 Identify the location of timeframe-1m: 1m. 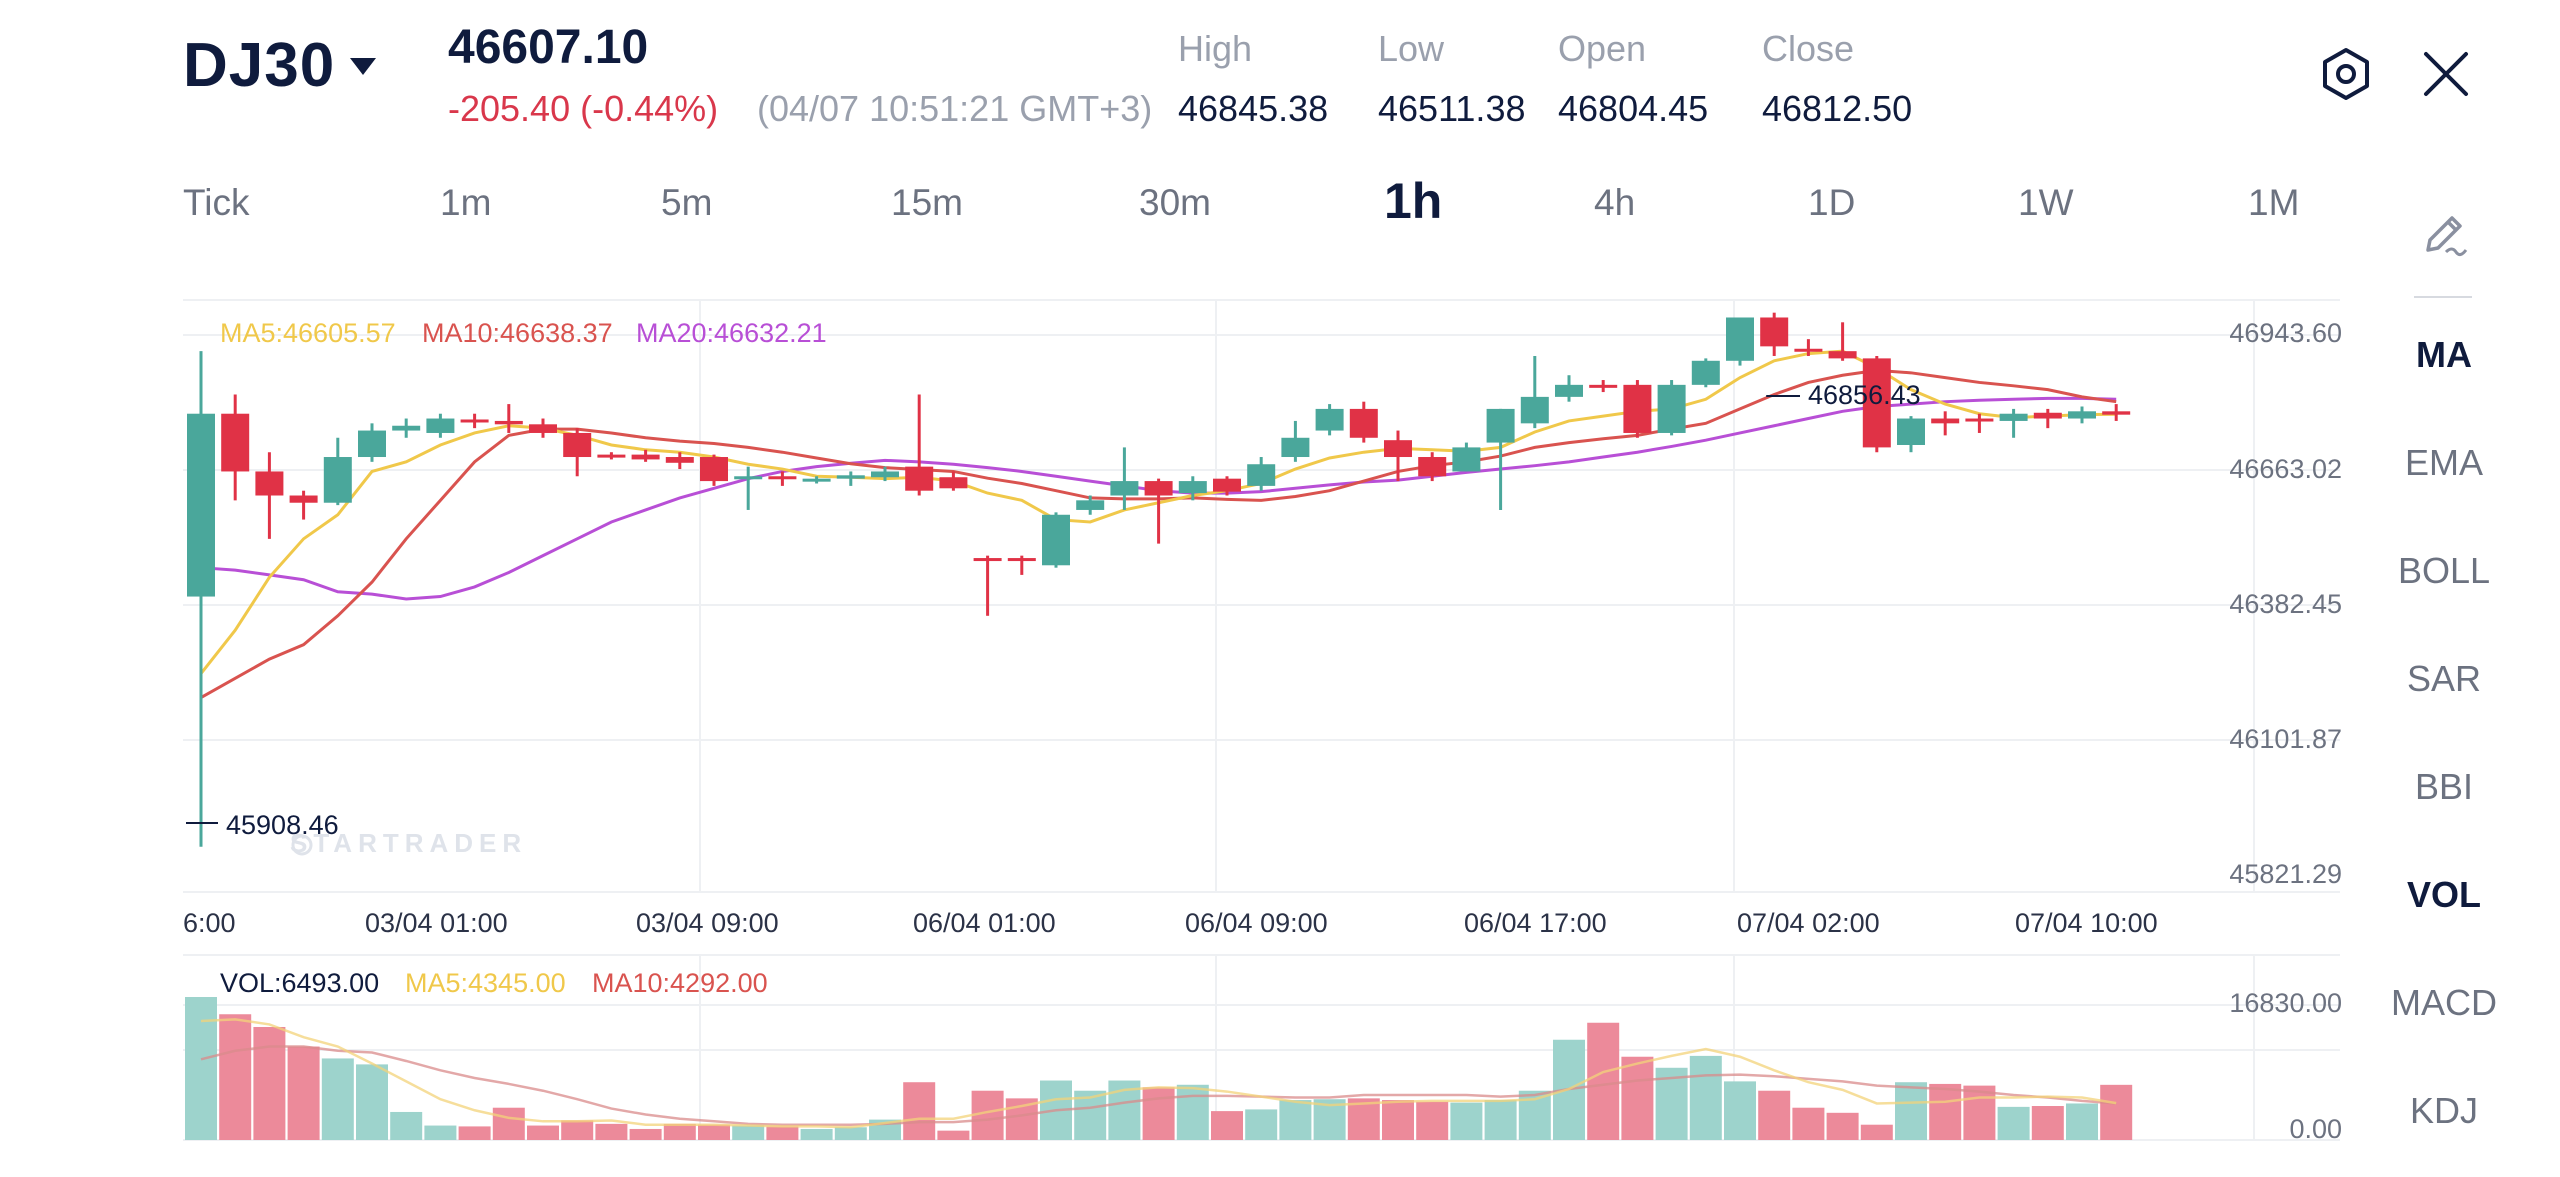
(466, 202).